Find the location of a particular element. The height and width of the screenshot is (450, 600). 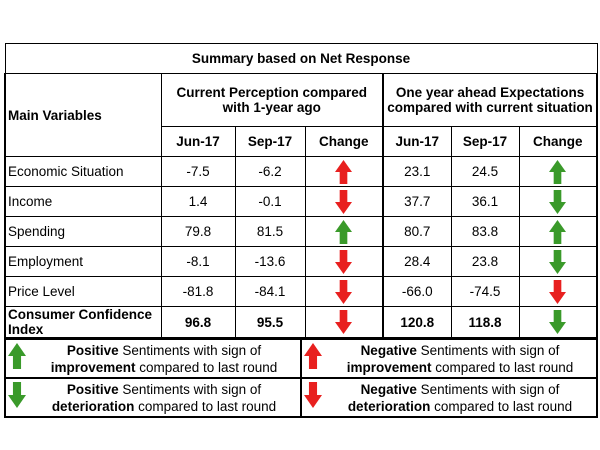

row-label: Income is located at coordinates (83, 201).